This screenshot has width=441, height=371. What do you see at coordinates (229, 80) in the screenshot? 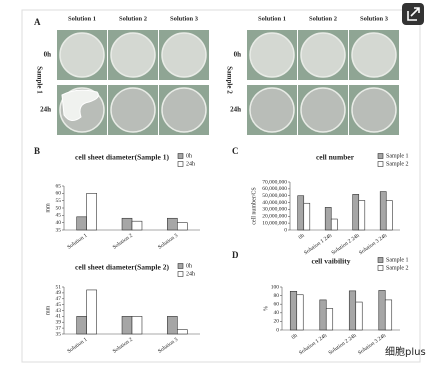
I see `sample-label: Sample 2` at bounding box center [229, 80].